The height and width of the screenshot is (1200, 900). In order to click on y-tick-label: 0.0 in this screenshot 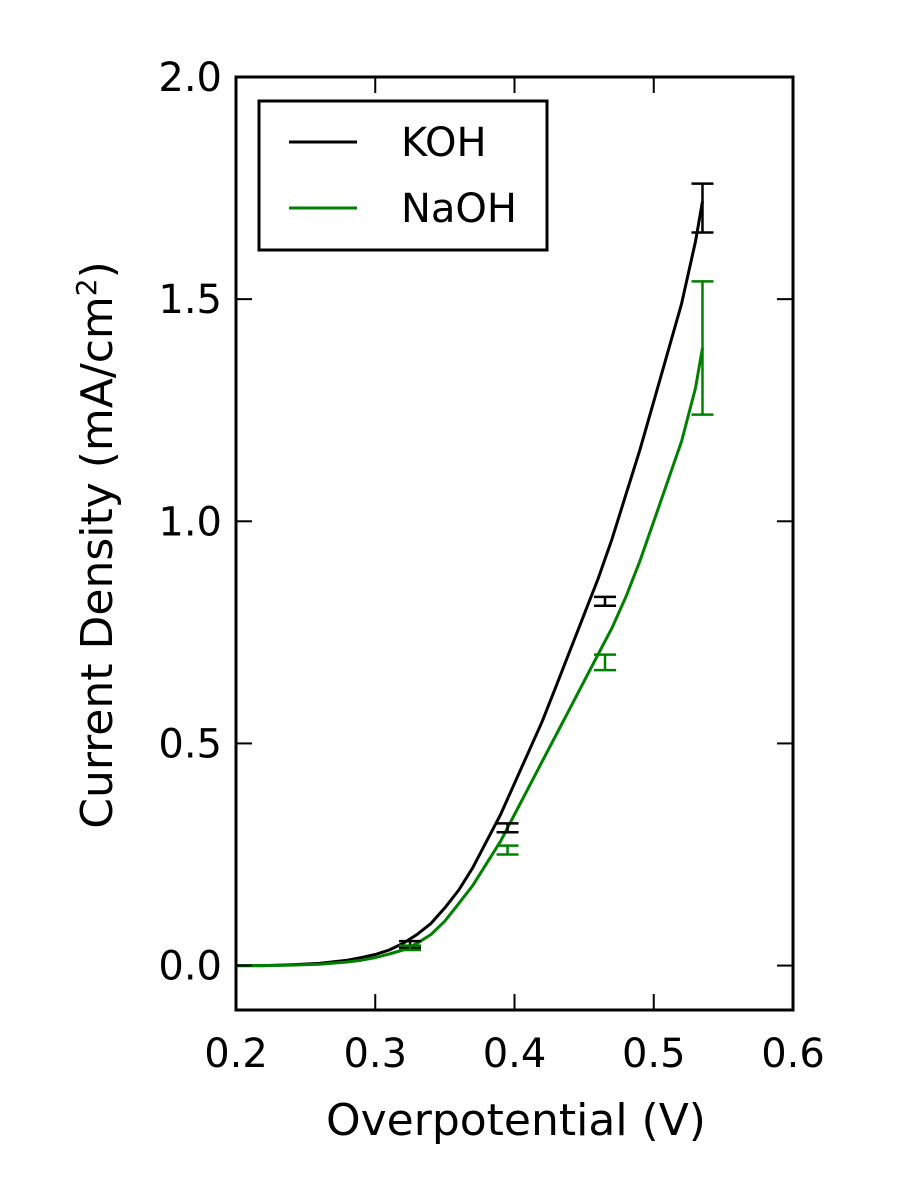, I will do `click(190, 967)`.